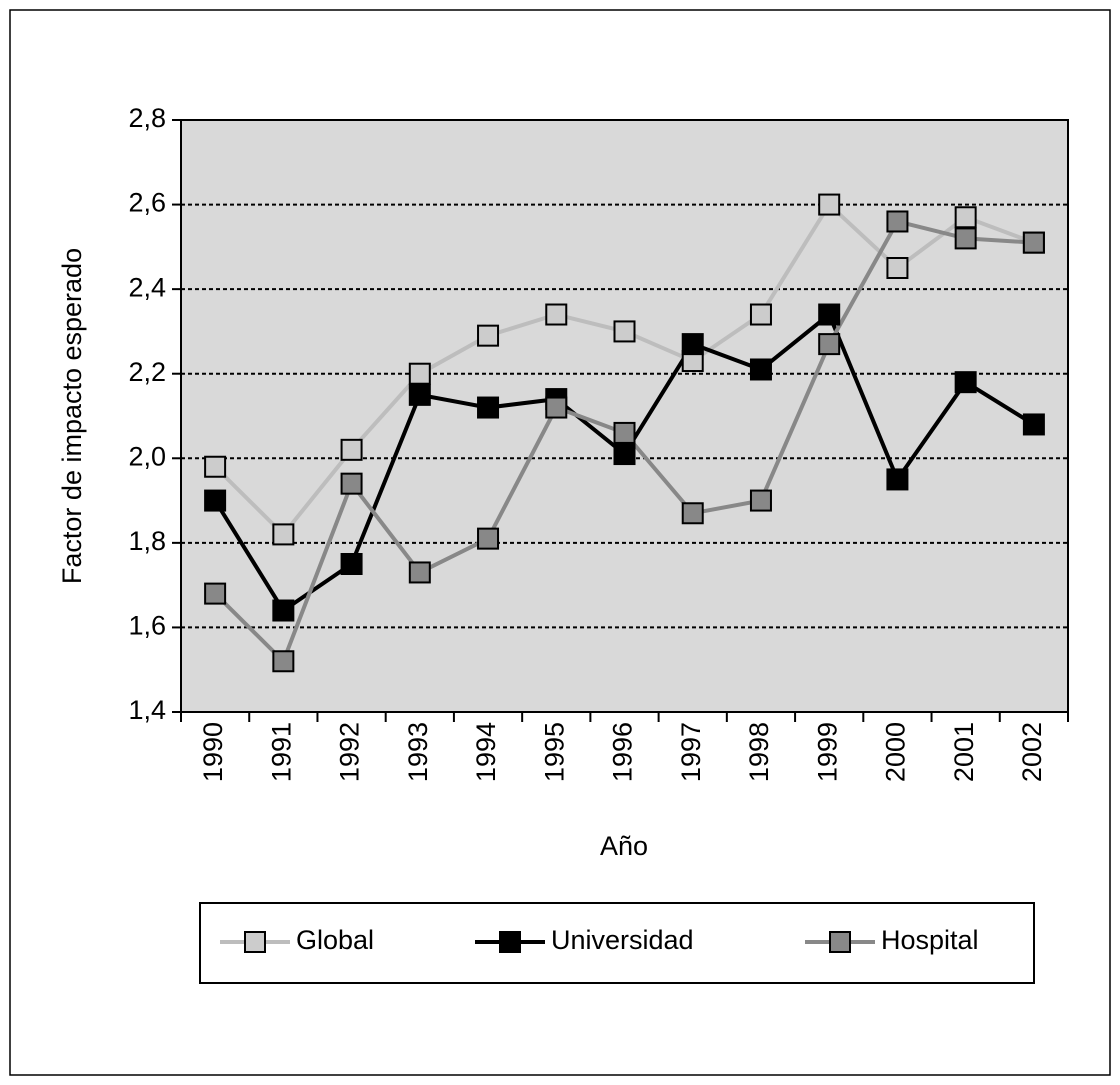  I want to click on x-tick-label: 1993, so click(418, 752).